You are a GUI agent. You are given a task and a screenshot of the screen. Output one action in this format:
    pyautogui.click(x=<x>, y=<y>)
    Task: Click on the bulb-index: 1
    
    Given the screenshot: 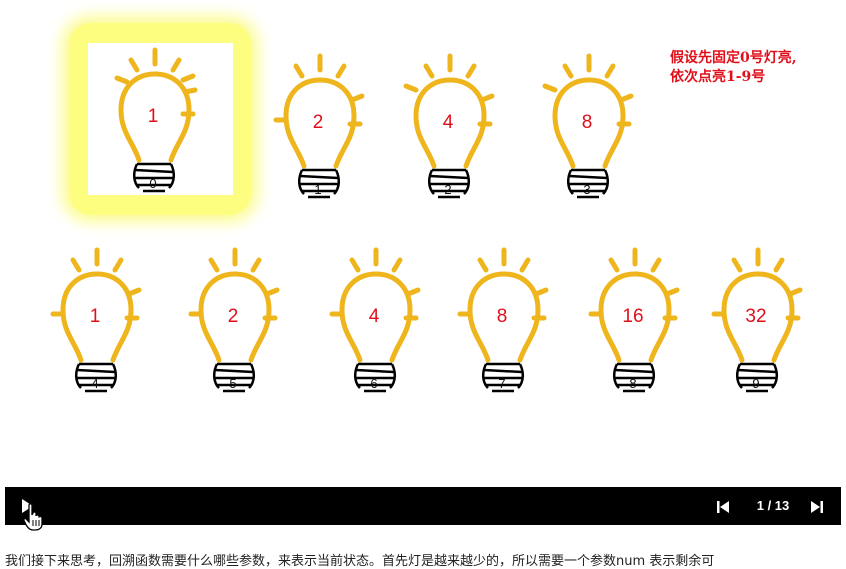 What is the action you would take?
    pyautogui.click(x=318, y=189)
    